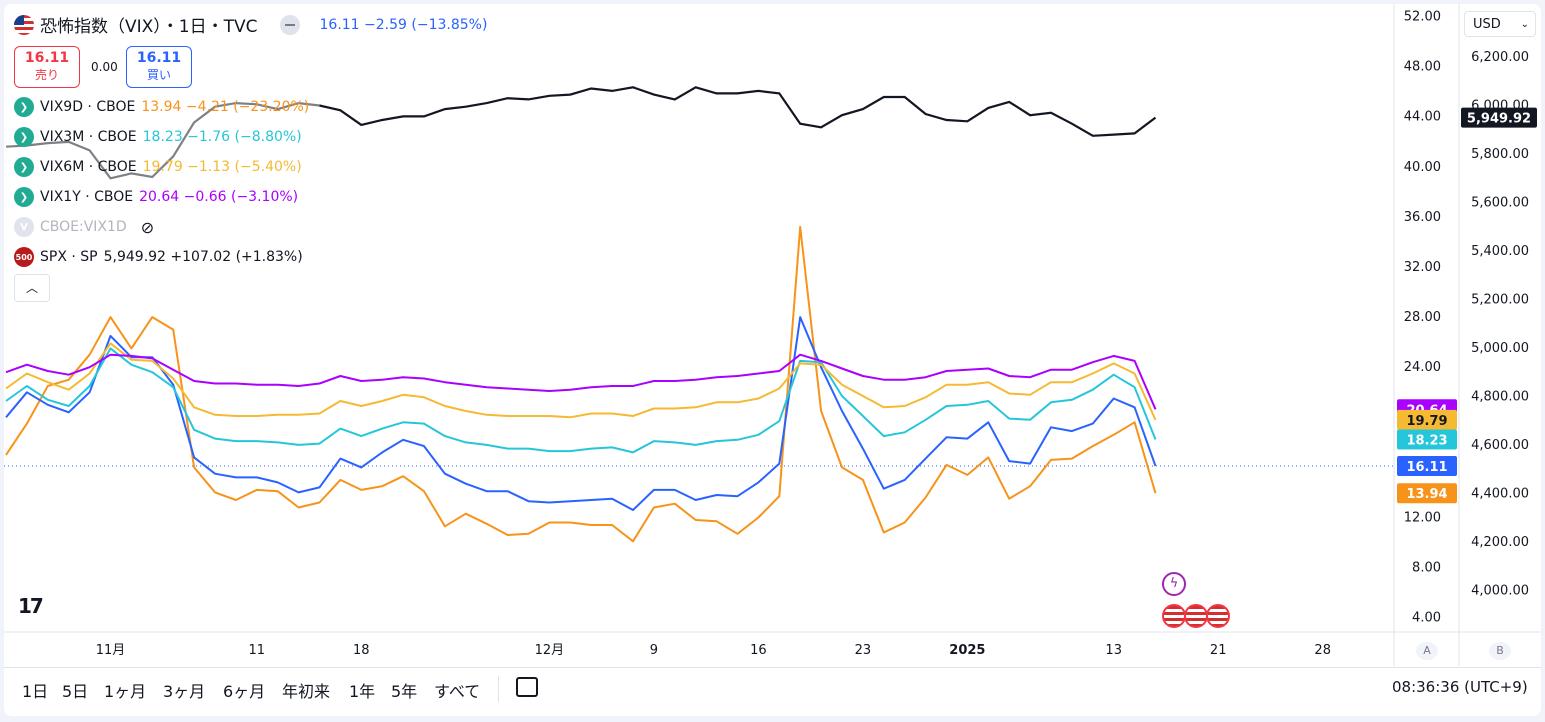  I want to click on legend-symbol: CBOE:VIX1D, so click(83, 227).